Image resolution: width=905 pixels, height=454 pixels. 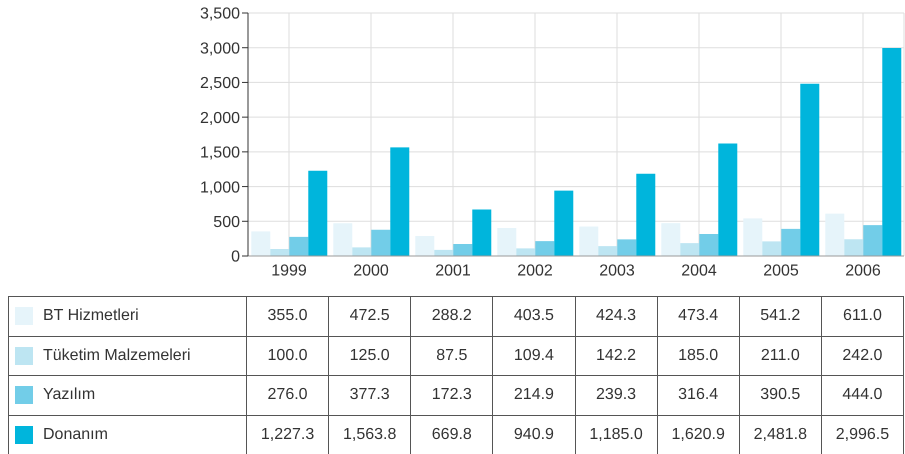 What do you see at coordinates (369, 395) in the screenshot?
I see `data-label: 377.3` at bounding box center [369, 395].